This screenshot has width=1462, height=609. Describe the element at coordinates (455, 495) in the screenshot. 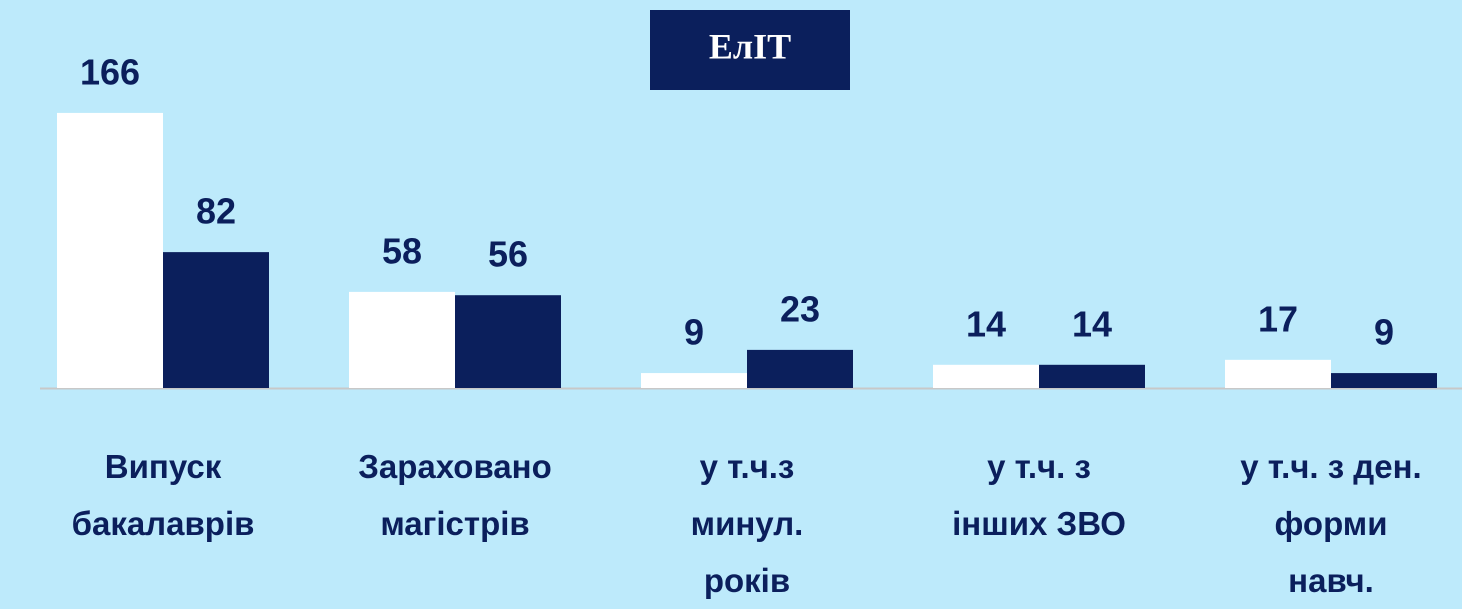

I see `x-tick-label: Зараховано магістрів` at that location.